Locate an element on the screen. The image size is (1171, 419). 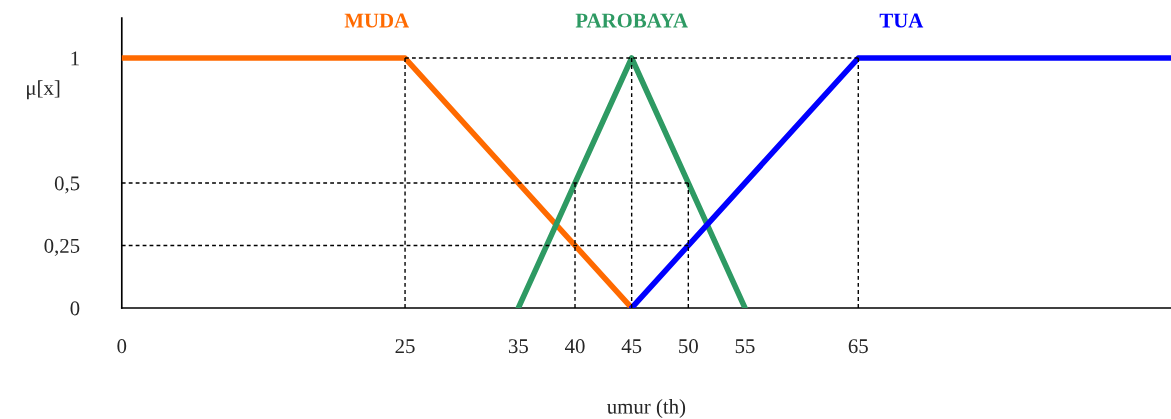
x-axis-title: umur (th) is located at coordinates (646, 408).